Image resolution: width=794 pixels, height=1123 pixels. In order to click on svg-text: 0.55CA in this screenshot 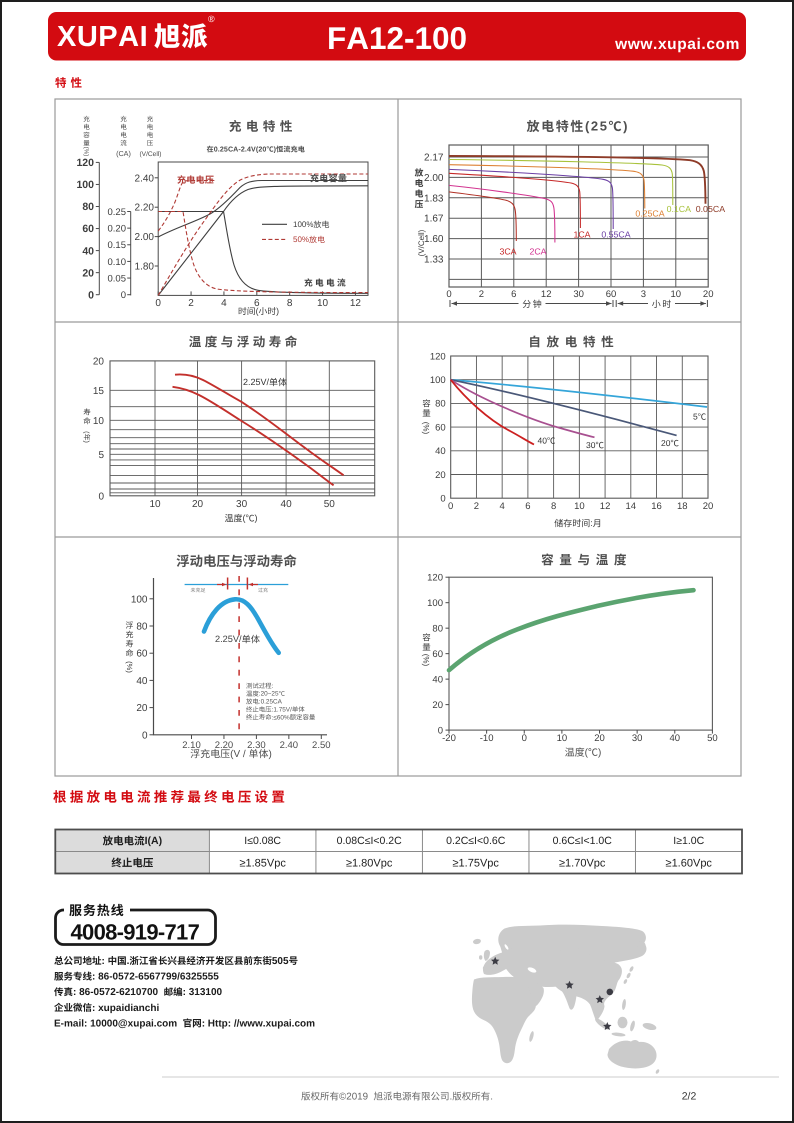, I will do `click(615, 235)`.